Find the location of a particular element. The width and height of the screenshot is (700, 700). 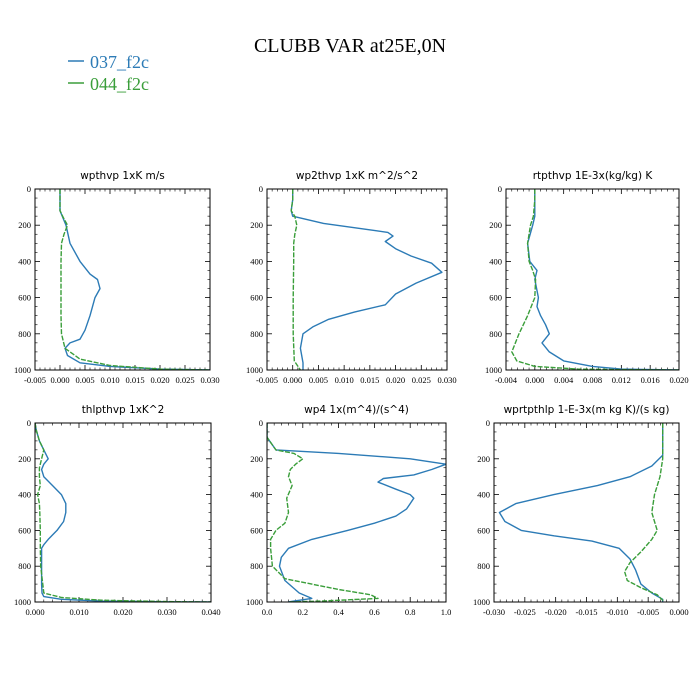

legend-label-037: 037_f2c is located at coordinates (119, 62).